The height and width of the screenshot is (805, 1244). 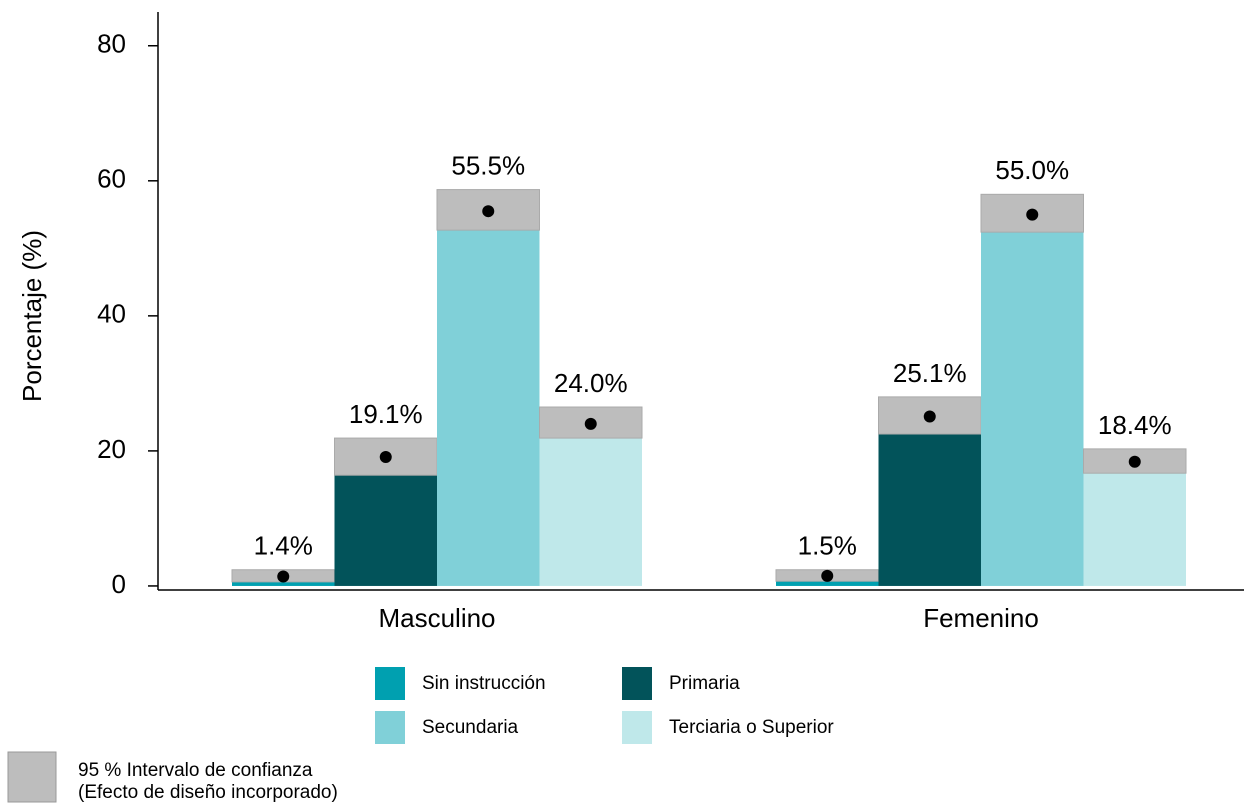 I want to click on legend-label: Sin instrucción, so click(x=484, y=683).